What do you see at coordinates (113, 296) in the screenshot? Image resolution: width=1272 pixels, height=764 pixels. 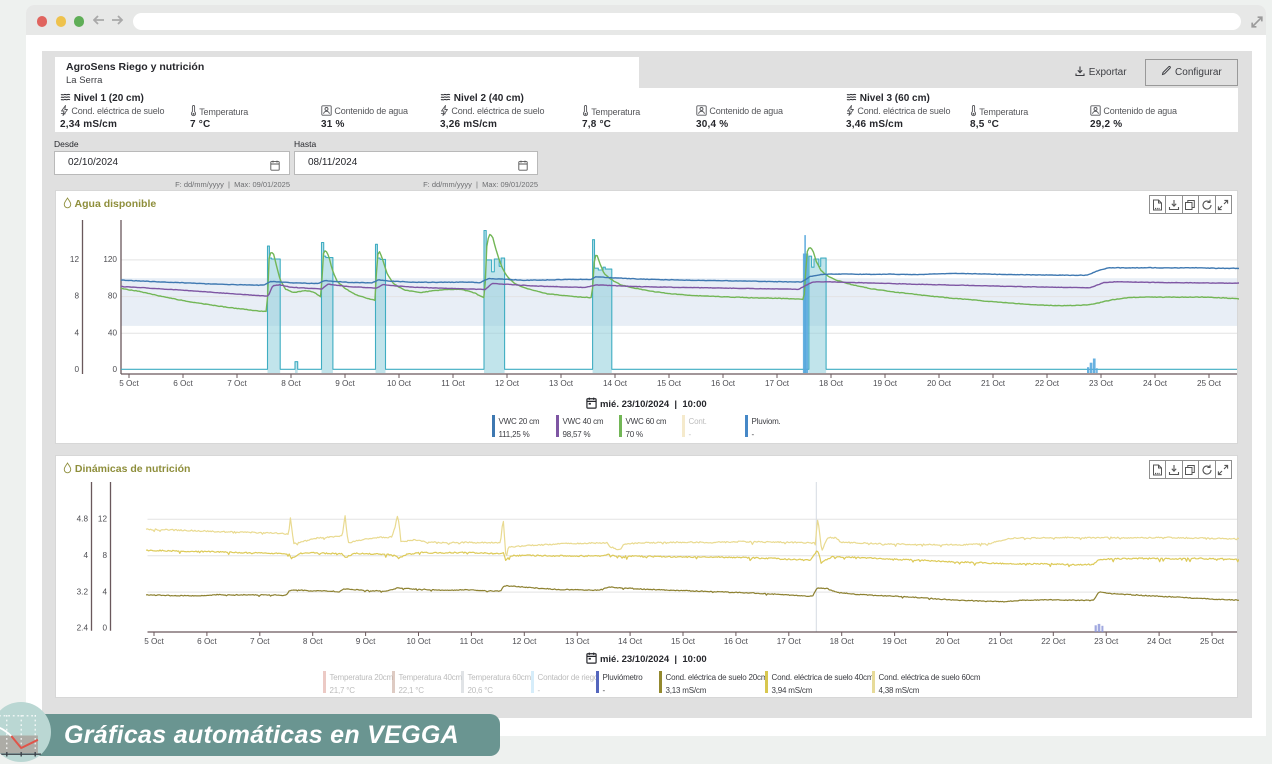 I see `svg-text: 80` at bounding box center [113, 296].